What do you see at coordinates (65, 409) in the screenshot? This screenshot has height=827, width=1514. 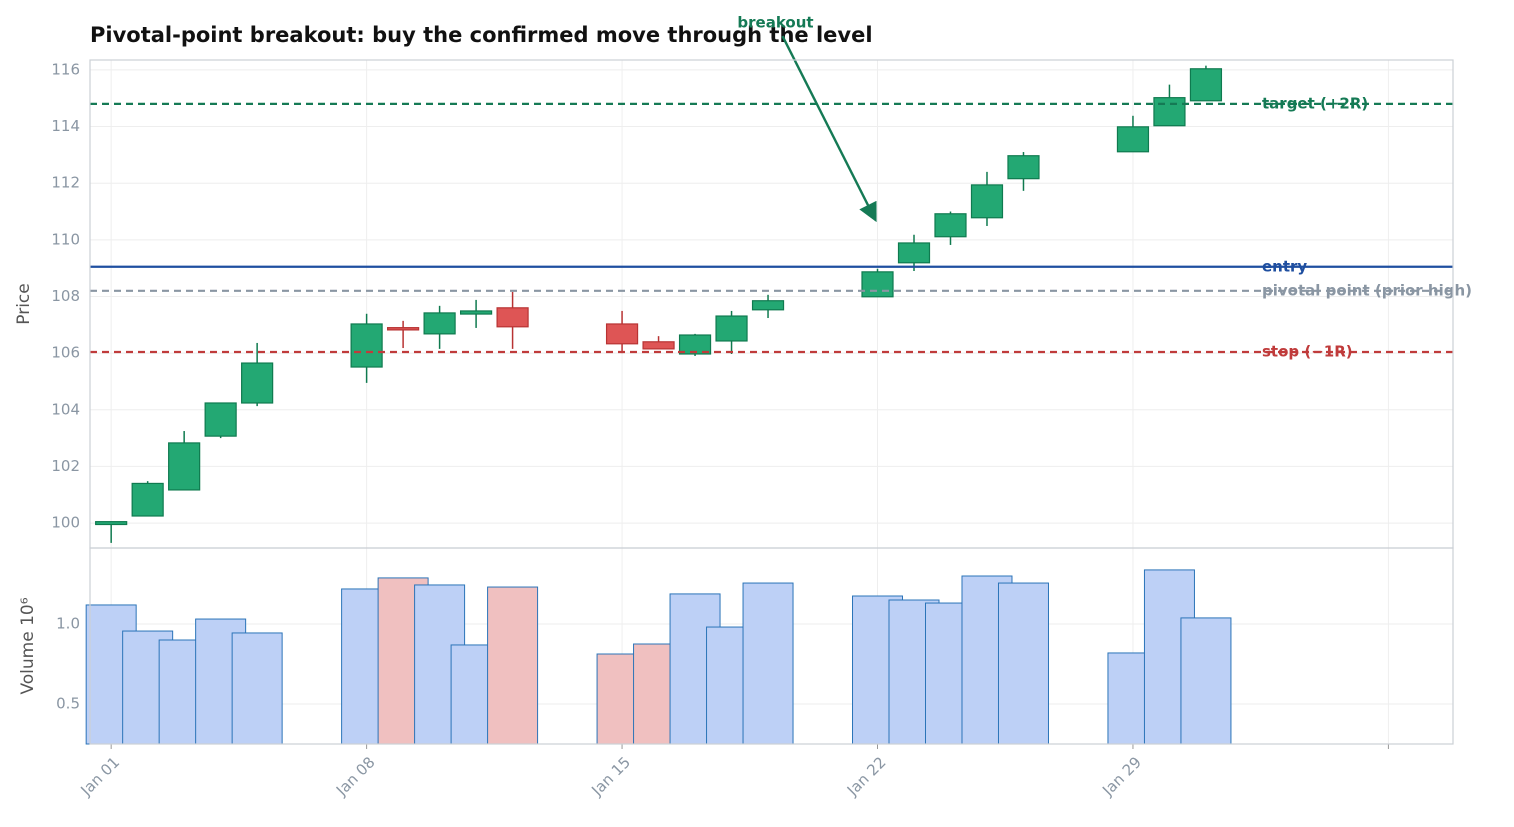 I see `y-tick-label: 104` at bounding box center [65, 409].